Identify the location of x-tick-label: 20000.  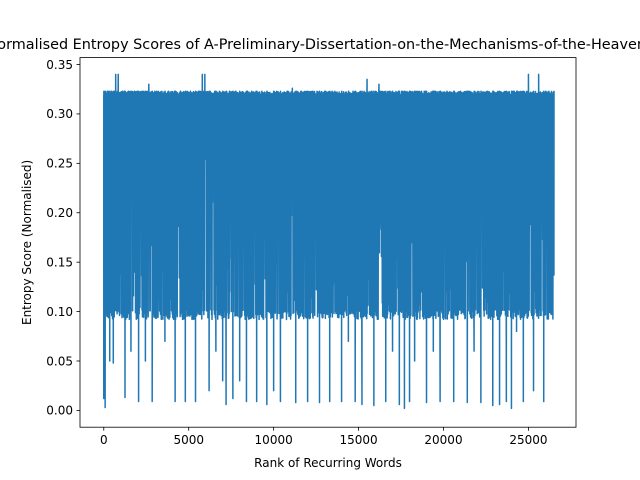
(443, 440).